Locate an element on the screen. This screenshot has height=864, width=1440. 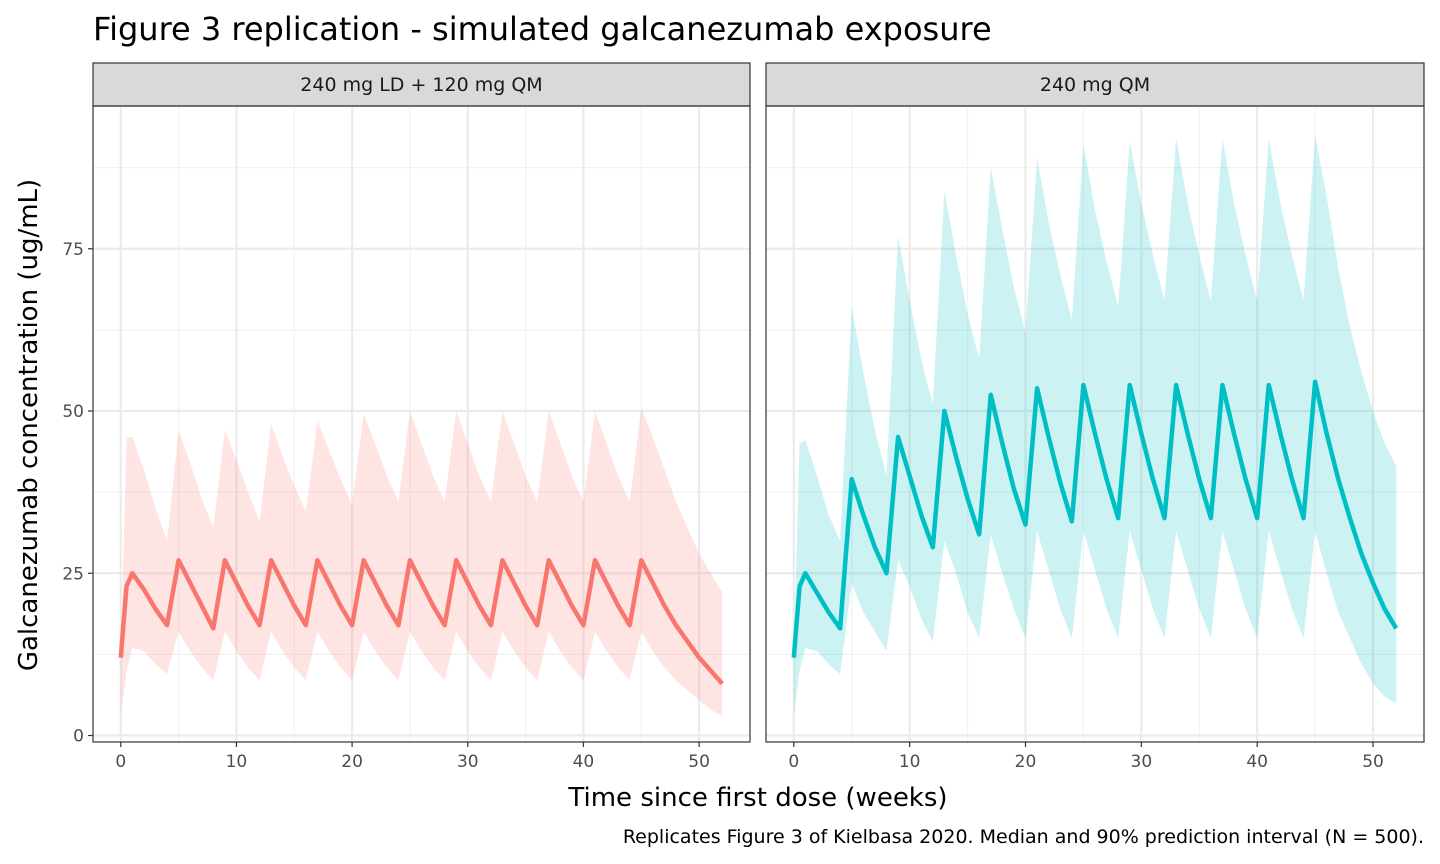
y-tick-label: 75 is located at coordinates (73, 250).